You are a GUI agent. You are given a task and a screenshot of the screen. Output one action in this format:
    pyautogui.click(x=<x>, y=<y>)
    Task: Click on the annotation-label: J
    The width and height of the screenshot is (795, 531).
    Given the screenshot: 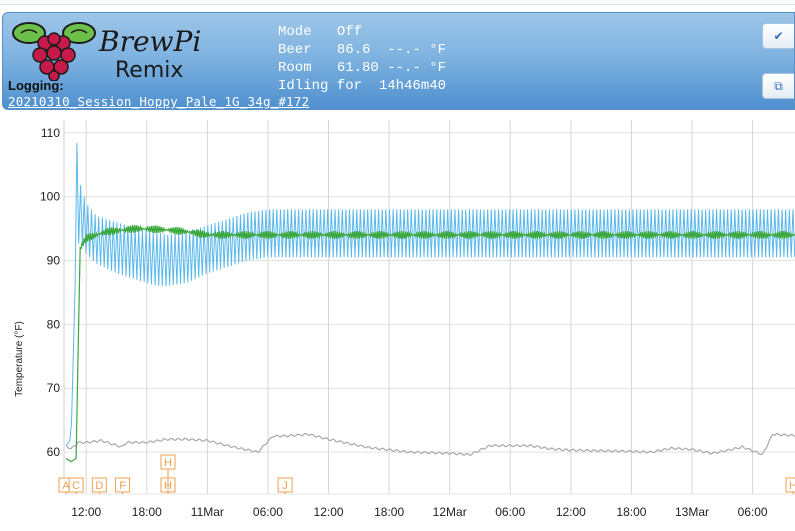 What is the action you would take?
    pyautogui.click(x=285, y=486)
    